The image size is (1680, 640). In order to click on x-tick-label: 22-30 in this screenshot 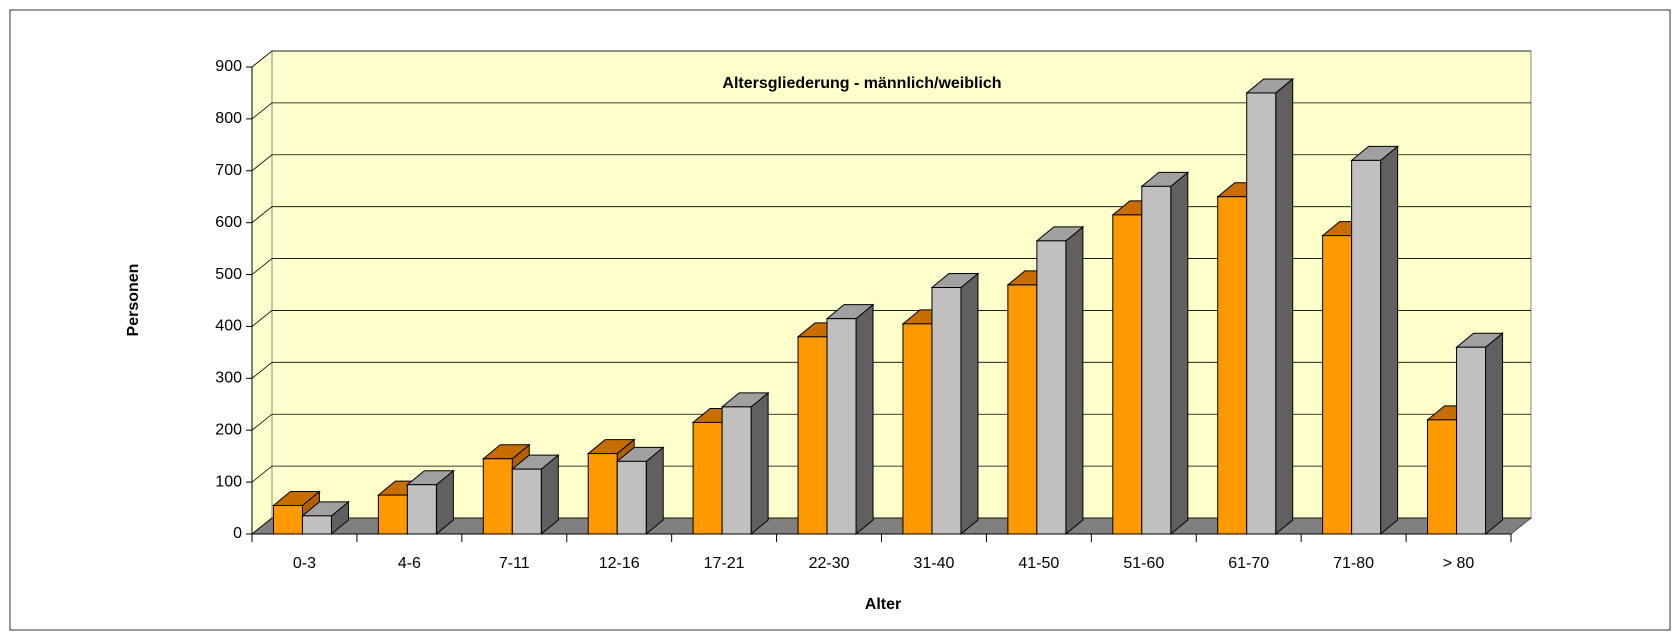, I will do `click(829, 563)`.